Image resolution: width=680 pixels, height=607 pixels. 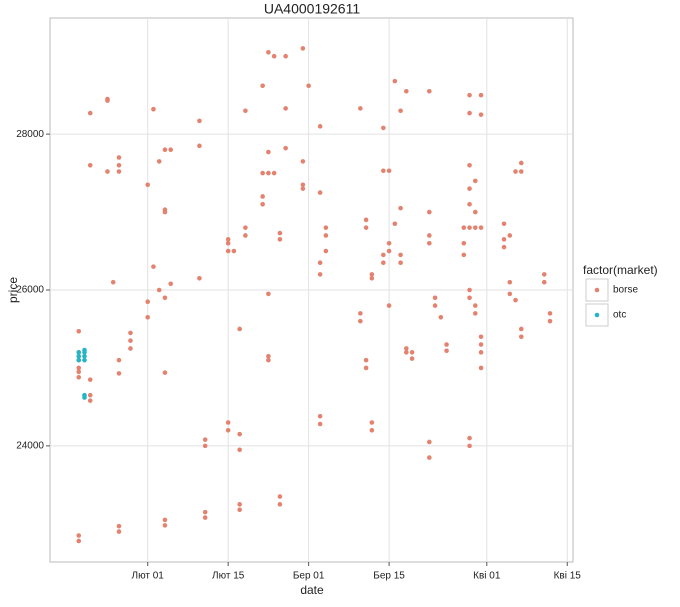 What do you see at coordinates (568, 576) in the screenshot?
I see `x-tick-label: Кві 15` at bounding box center [568, 576].